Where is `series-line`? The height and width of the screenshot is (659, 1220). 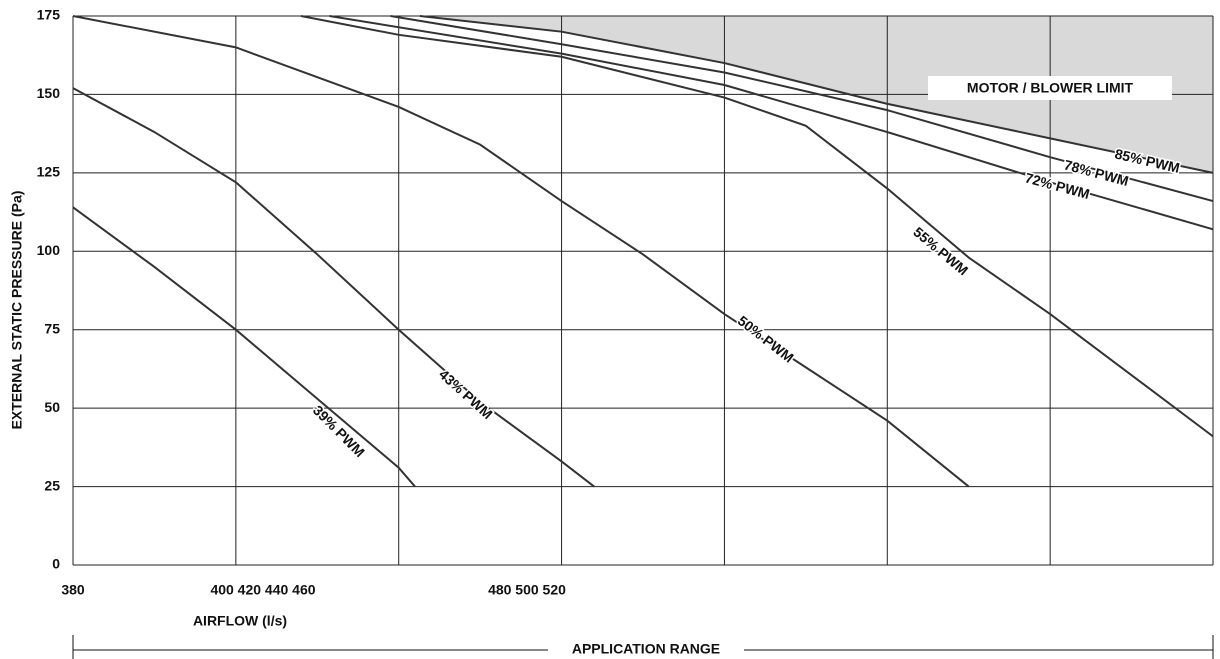
series-line is located at coordinates (244, 347).